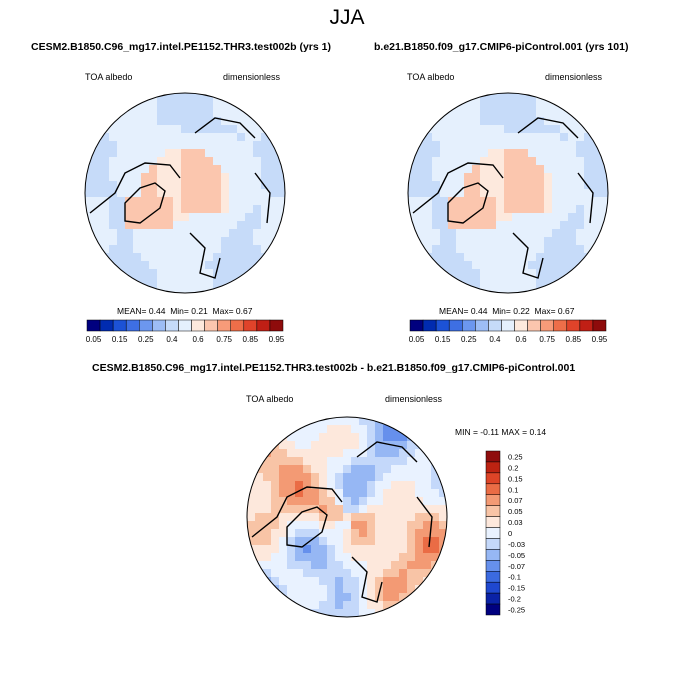 The image size is (694, 694). Describe the element at coordinates (172, 325) in the screenshot. I see `panel1-colorbar-box` at that location.